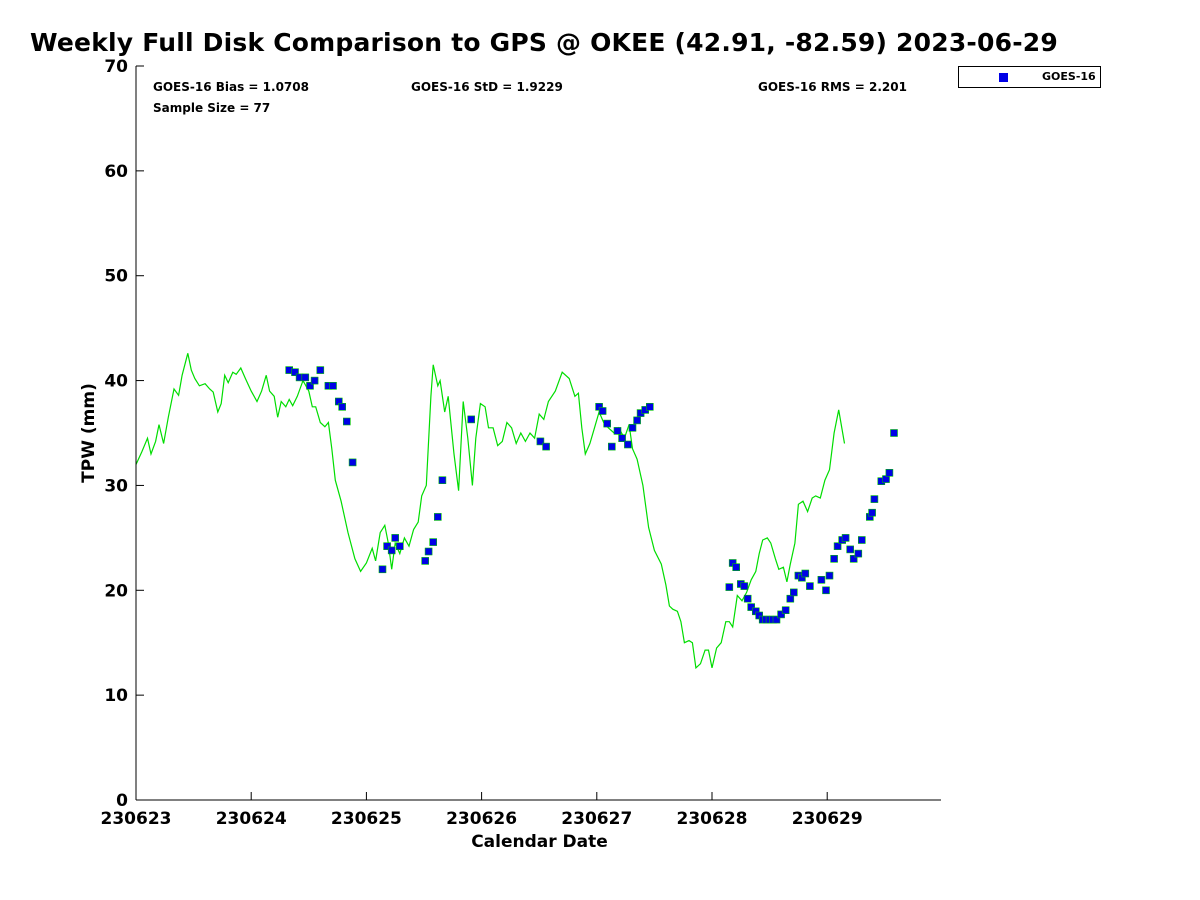 The image size is (1200, 900). Describe the element at coordinates (89, 433) in the screenshot. I see `y-axis-label: TPW (mm)` at that location.